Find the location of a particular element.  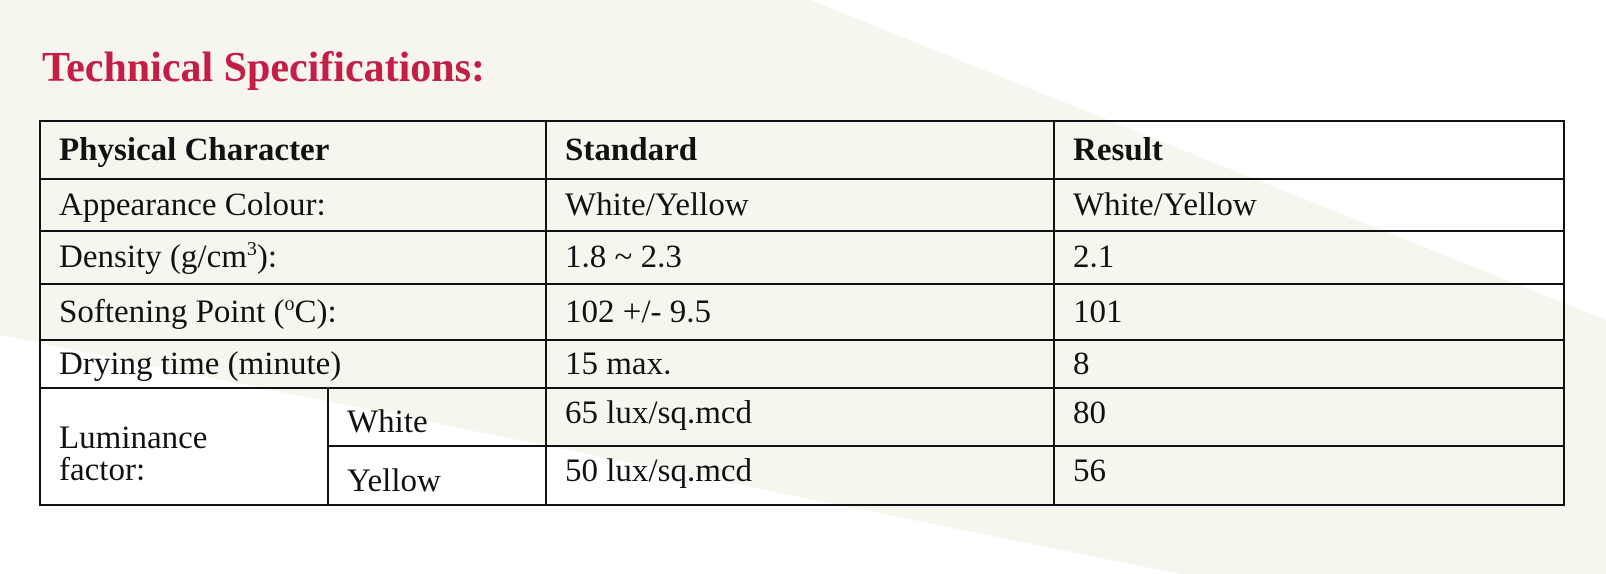

table-header-row: Physical Character Standard Result is located at coordinates (802, 150).